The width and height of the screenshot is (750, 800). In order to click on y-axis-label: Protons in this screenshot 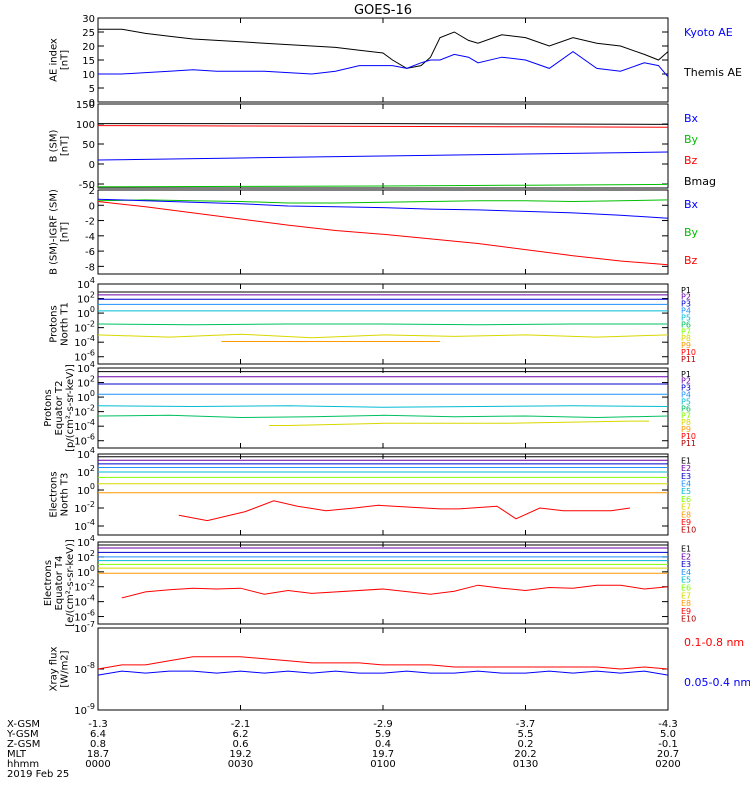, I will do `click(54, 323)`.